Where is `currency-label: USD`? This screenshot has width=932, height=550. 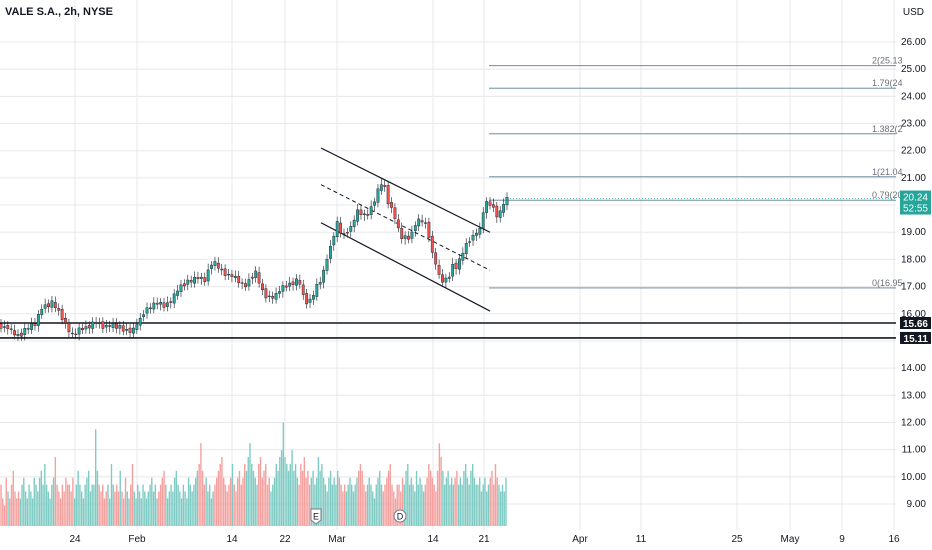 currency-label: USD is located at coordinates (913, 12).